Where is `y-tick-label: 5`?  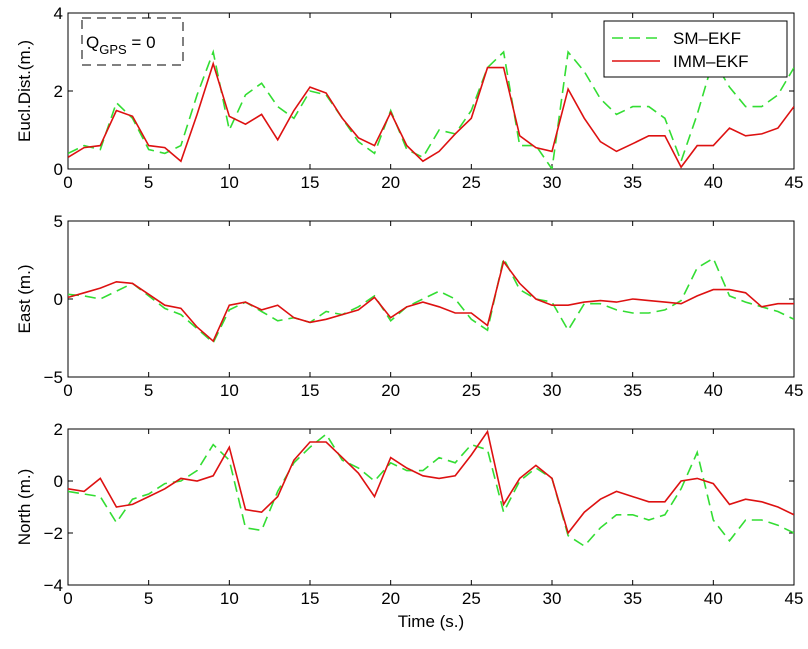 y-tick-label: 5 is located at coordinates (58, 221).